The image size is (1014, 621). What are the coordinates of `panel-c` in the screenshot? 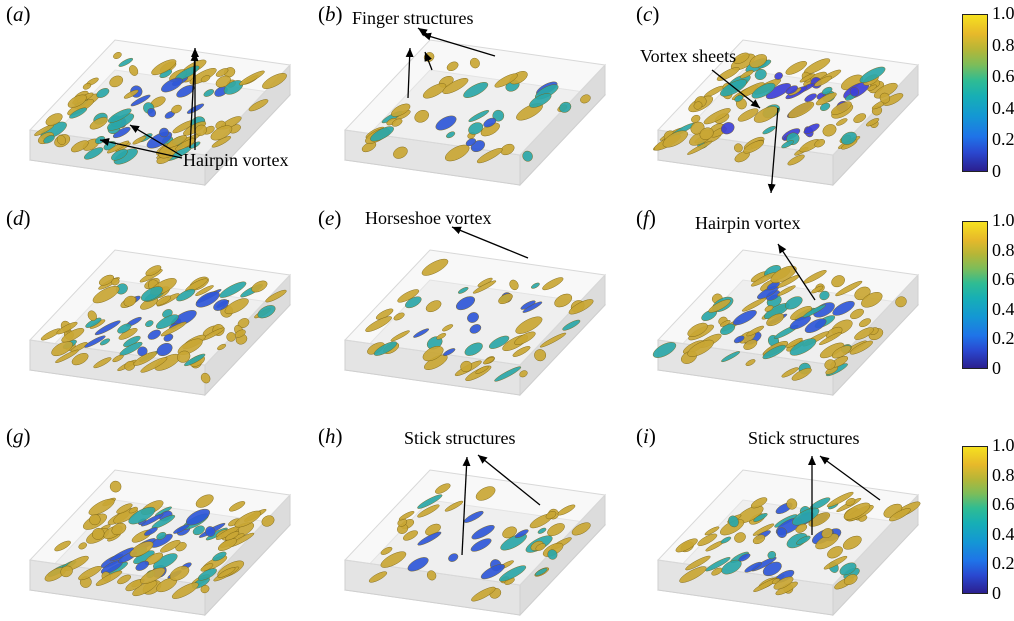 It's located at (786, 113).